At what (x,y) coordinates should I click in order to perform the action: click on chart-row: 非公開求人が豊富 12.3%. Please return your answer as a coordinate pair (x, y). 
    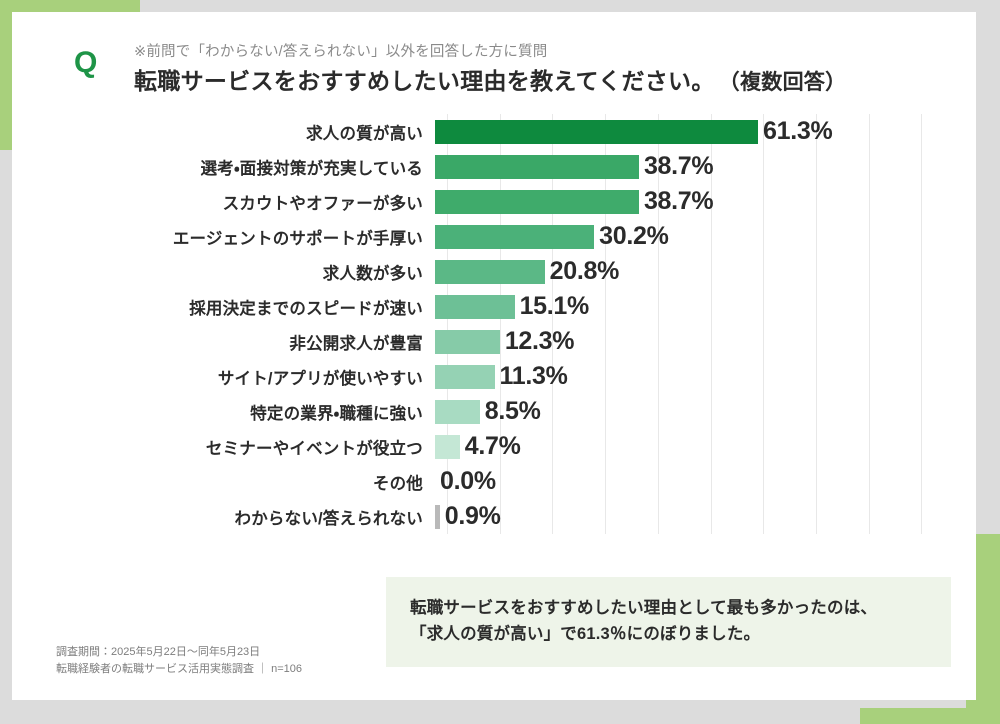
    Looking at the image, I should click on (494, 341).